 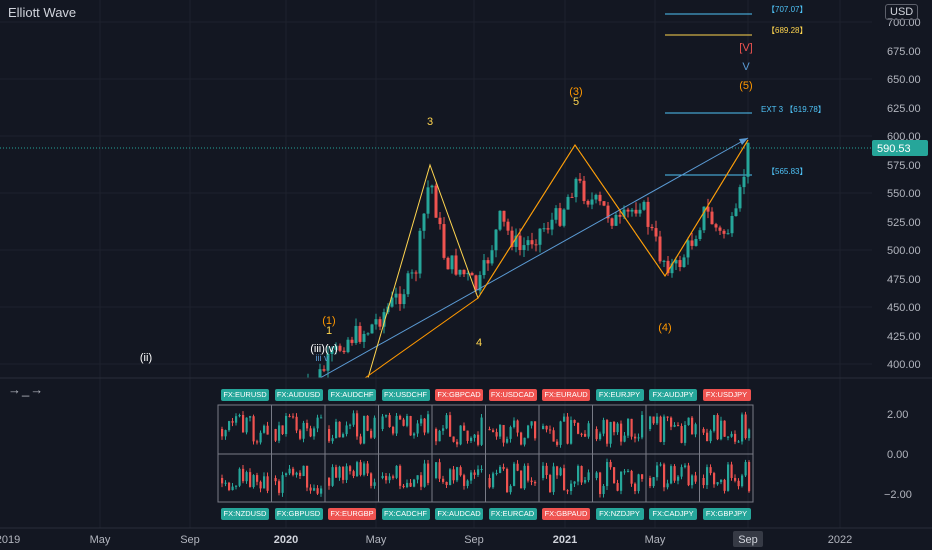 I want to click on currency-button: USD, so click(x=902, y=12).